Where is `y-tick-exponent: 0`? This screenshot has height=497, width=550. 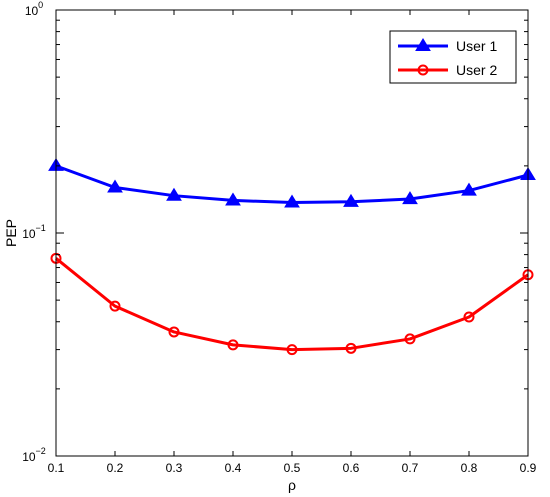
y-tick-exponent: 0 is located at coordinates (40, 5).